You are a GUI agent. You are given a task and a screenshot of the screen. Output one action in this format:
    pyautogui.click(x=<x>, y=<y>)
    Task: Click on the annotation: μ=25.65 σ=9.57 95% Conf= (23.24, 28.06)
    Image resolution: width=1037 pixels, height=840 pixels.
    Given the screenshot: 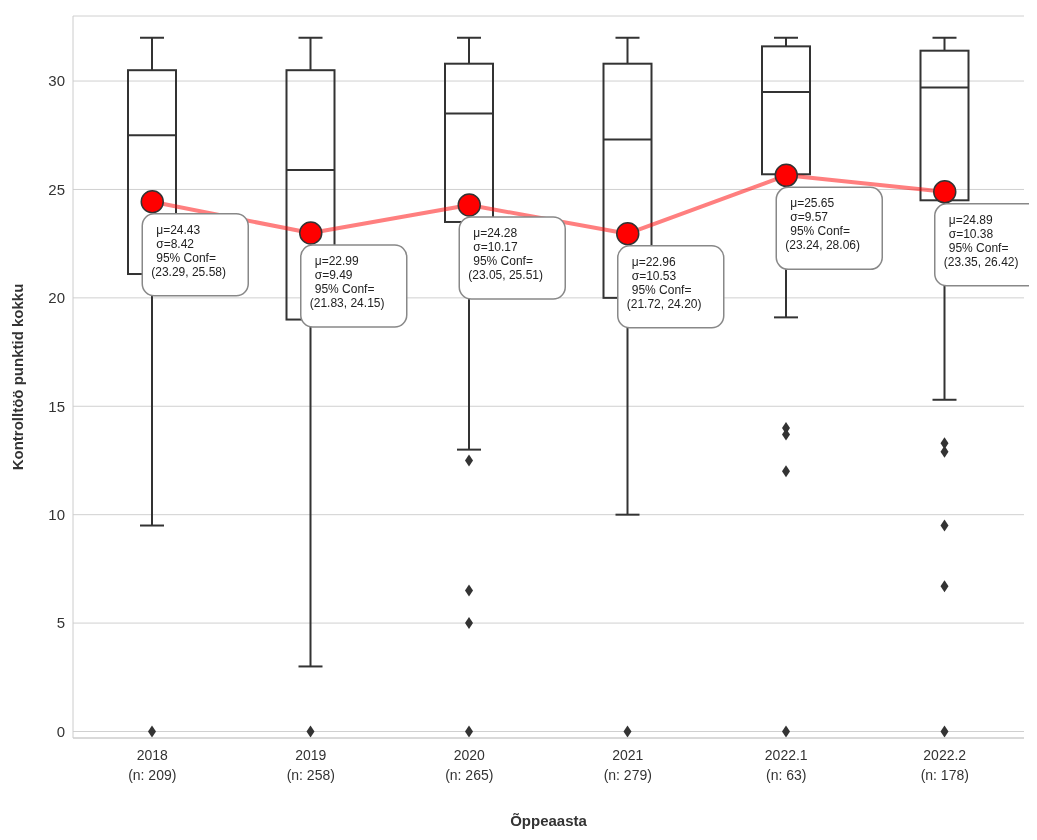 What is the action you would take?
    pyautogui.click(x=822, y=224)
    